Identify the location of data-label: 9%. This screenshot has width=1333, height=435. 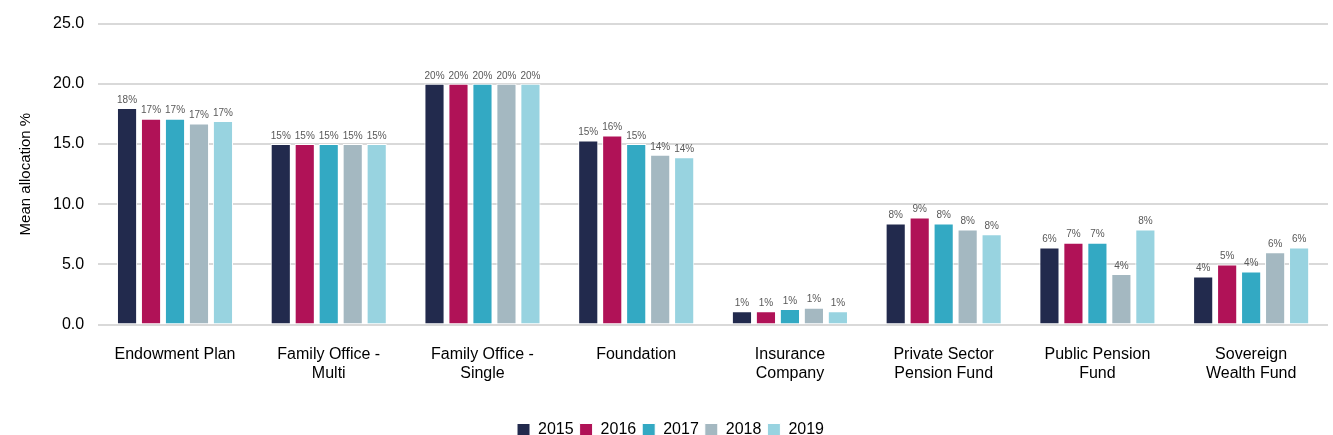
(920, 209).